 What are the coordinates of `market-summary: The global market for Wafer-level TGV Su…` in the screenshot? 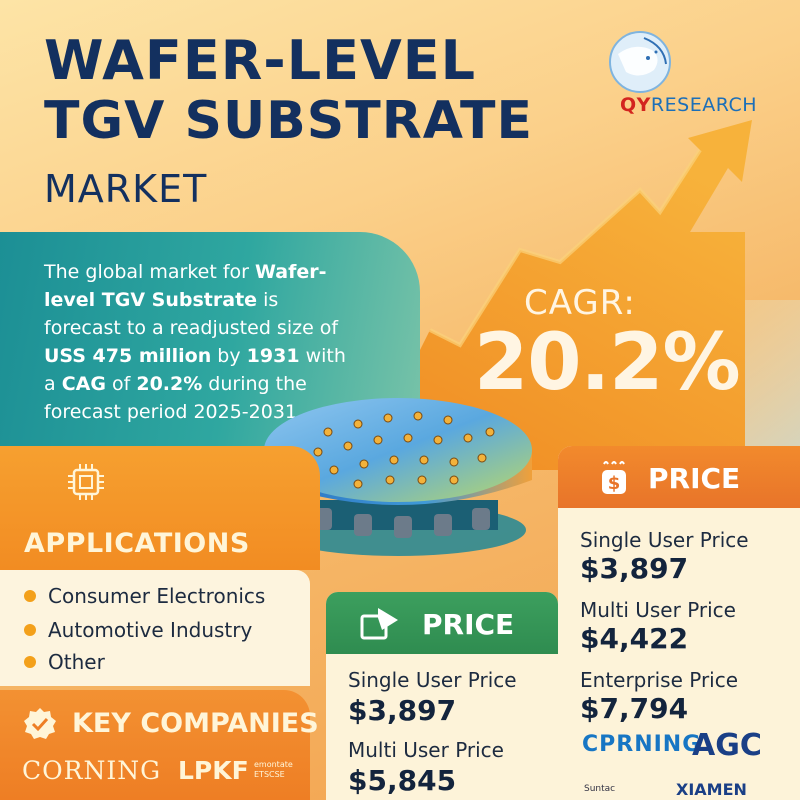 It's located at (199, 342).